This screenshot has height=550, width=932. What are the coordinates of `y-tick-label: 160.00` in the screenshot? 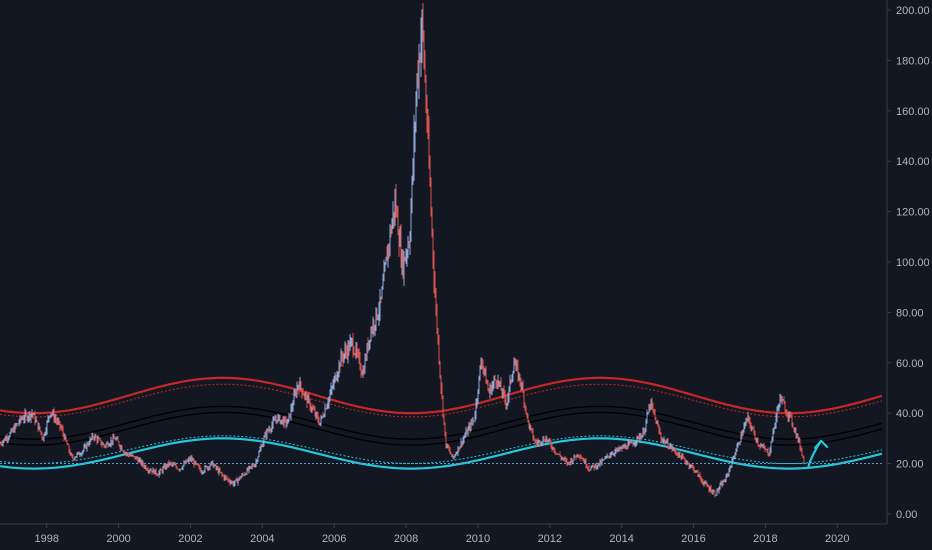 It's located at (913, 112).